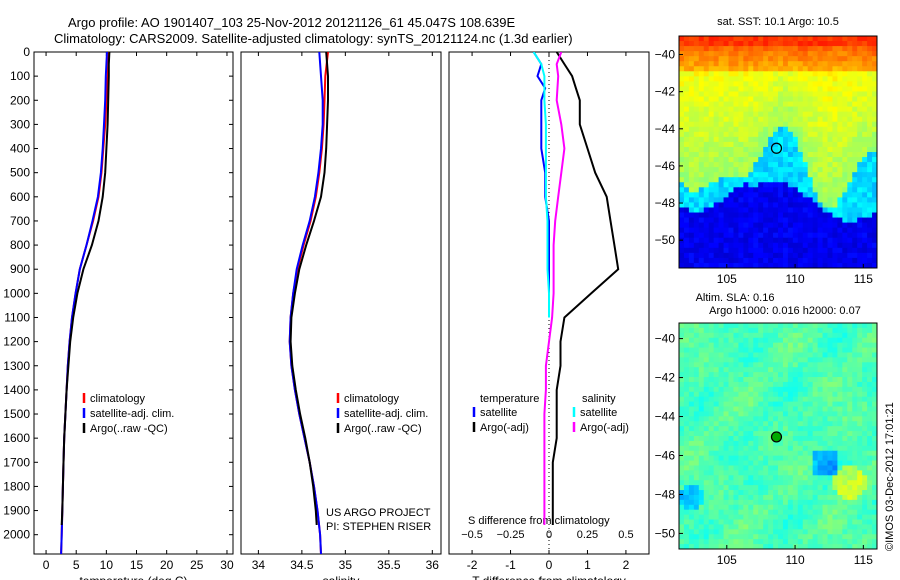 This screenshot has width=900, height=580. I want to click on y-tick-label: 200, so click(20, 100).